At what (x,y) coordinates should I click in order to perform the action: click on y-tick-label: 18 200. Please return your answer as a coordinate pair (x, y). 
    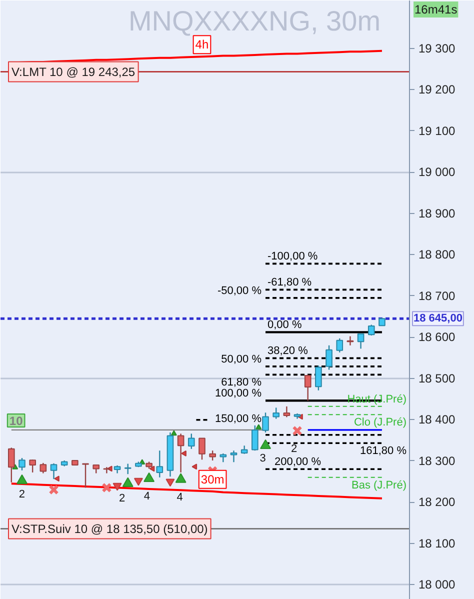
    Looking at the image, I should click on (437, 502).